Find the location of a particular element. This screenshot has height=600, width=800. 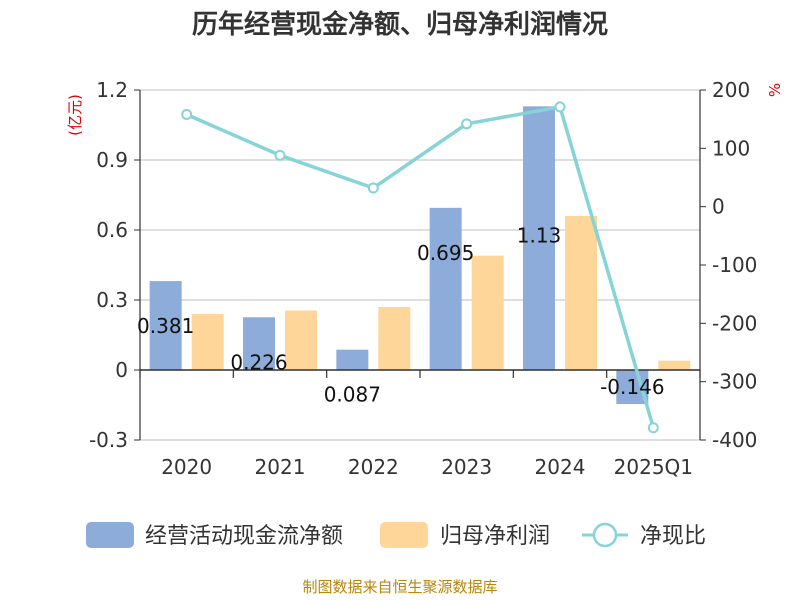

x-tick-label: 2023 is located at coordinates (466, 467).